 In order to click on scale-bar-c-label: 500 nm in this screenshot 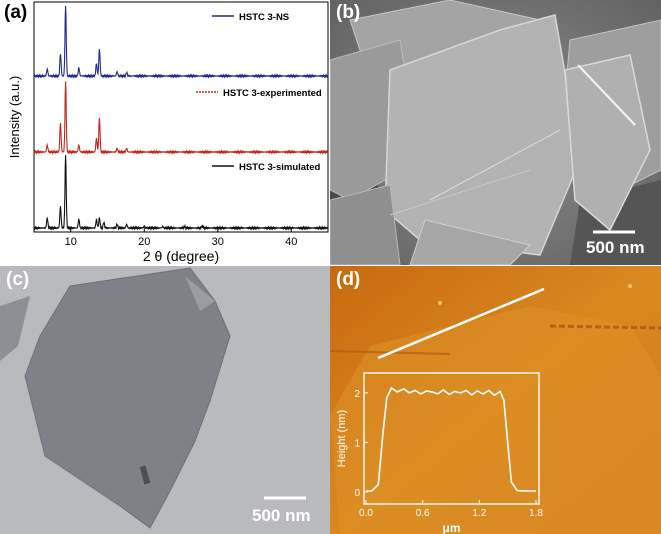, I will do `click(281, 515)`.